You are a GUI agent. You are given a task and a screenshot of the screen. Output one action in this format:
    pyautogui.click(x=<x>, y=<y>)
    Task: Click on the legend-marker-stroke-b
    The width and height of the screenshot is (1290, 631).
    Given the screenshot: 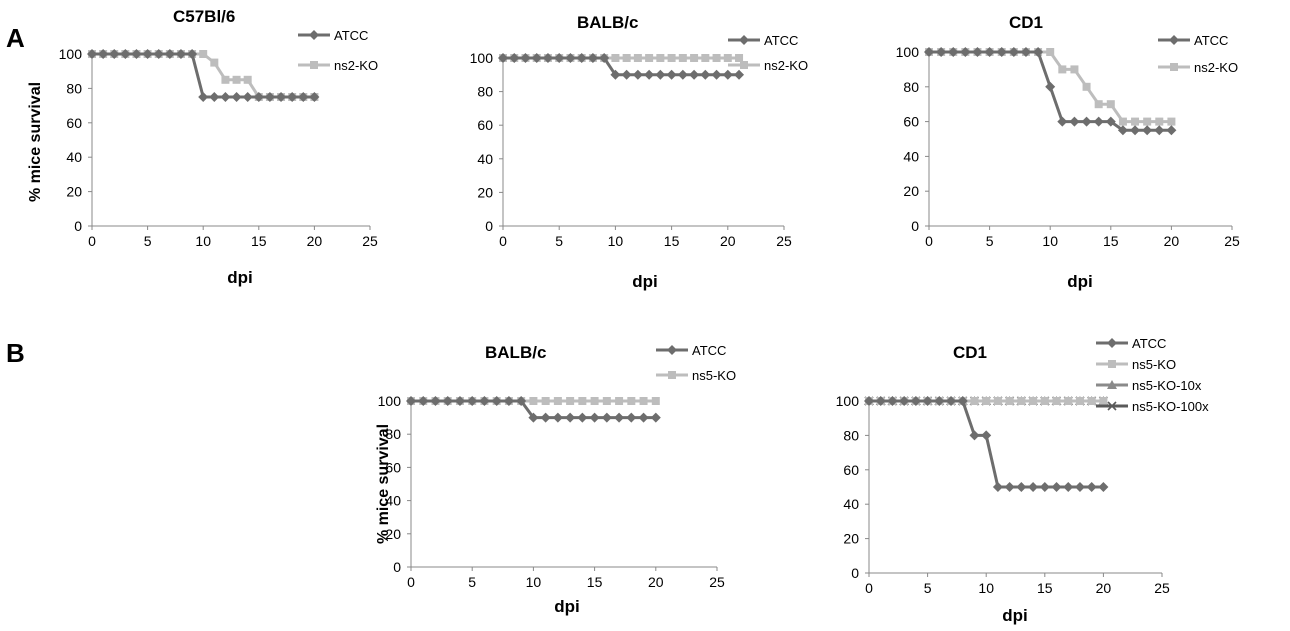 What is the action you would take?
    pyautogui.click(x=1112, y=406)
    